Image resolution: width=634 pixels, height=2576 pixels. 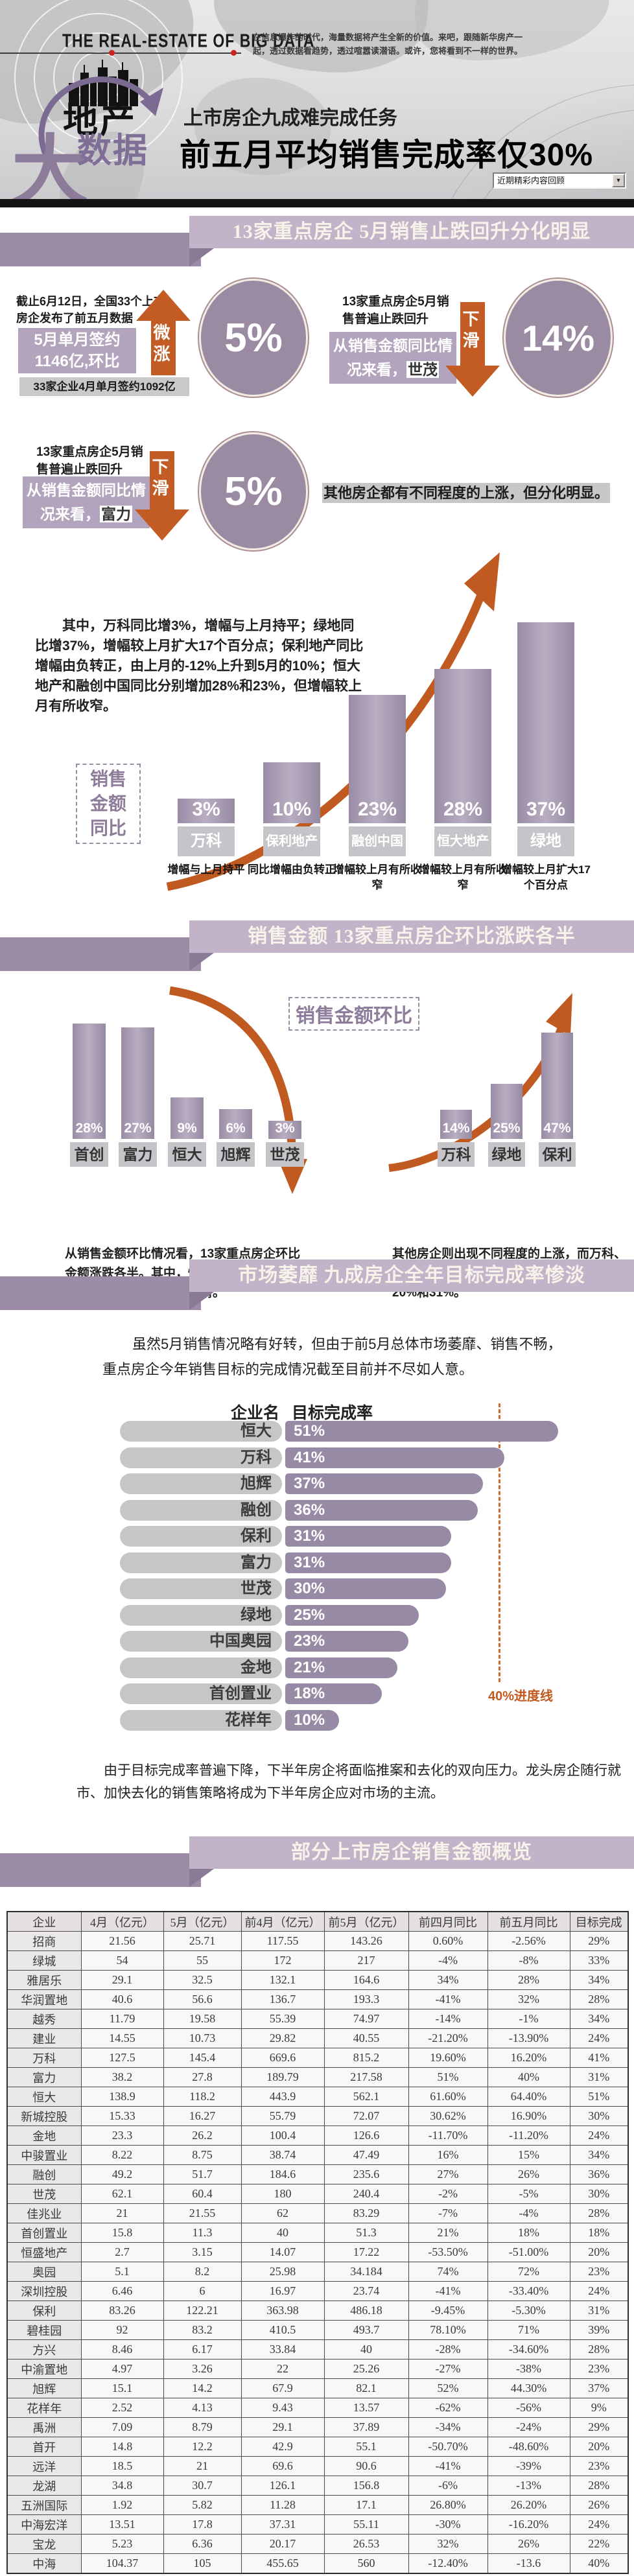 I want to click on table-cell-value: 13.51, so click(x=122, y=2524).